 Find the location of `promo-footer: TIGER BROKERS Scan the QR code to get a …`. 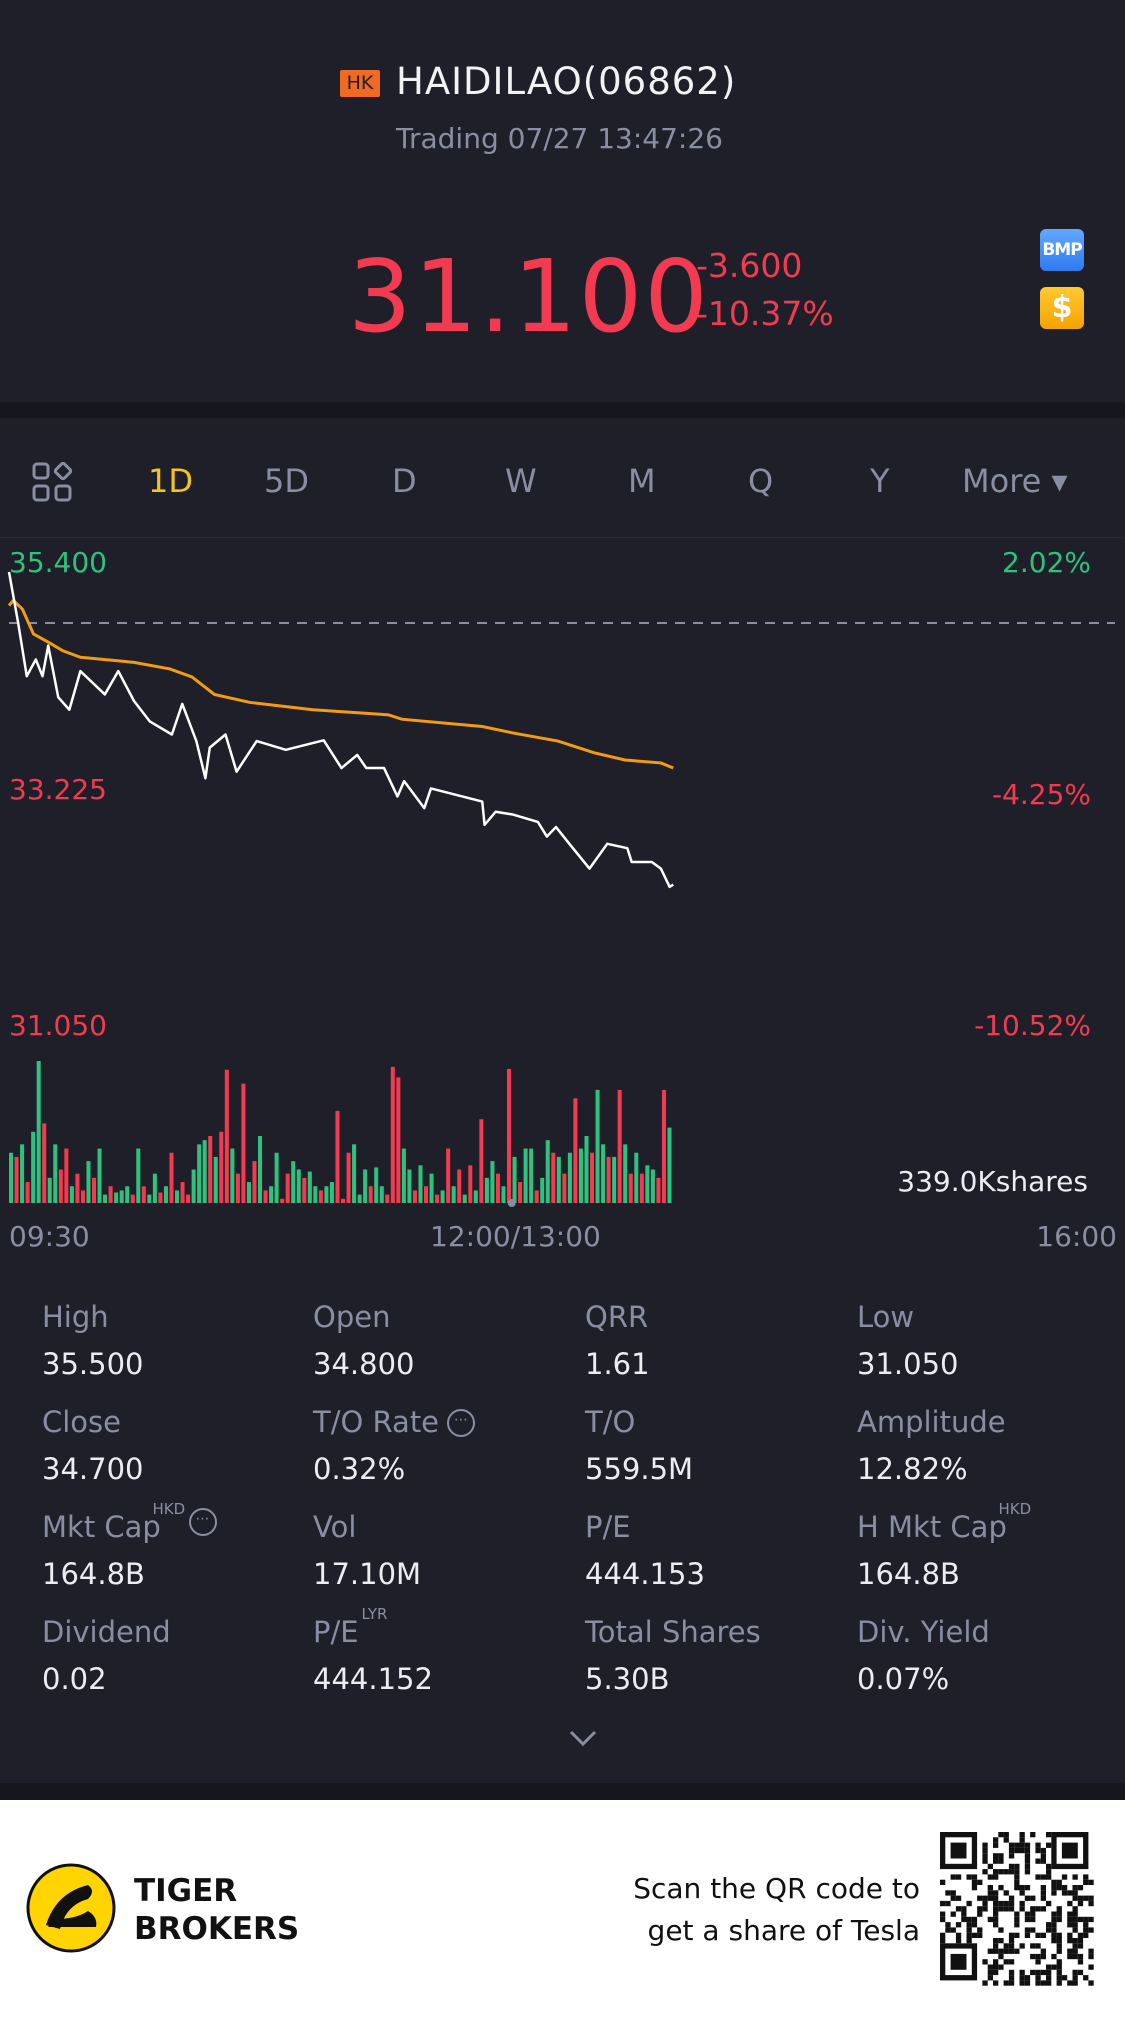

promo-footer: TIGER BROKERS Scan the QR code to get a … is located at coordinates (562, 1909).